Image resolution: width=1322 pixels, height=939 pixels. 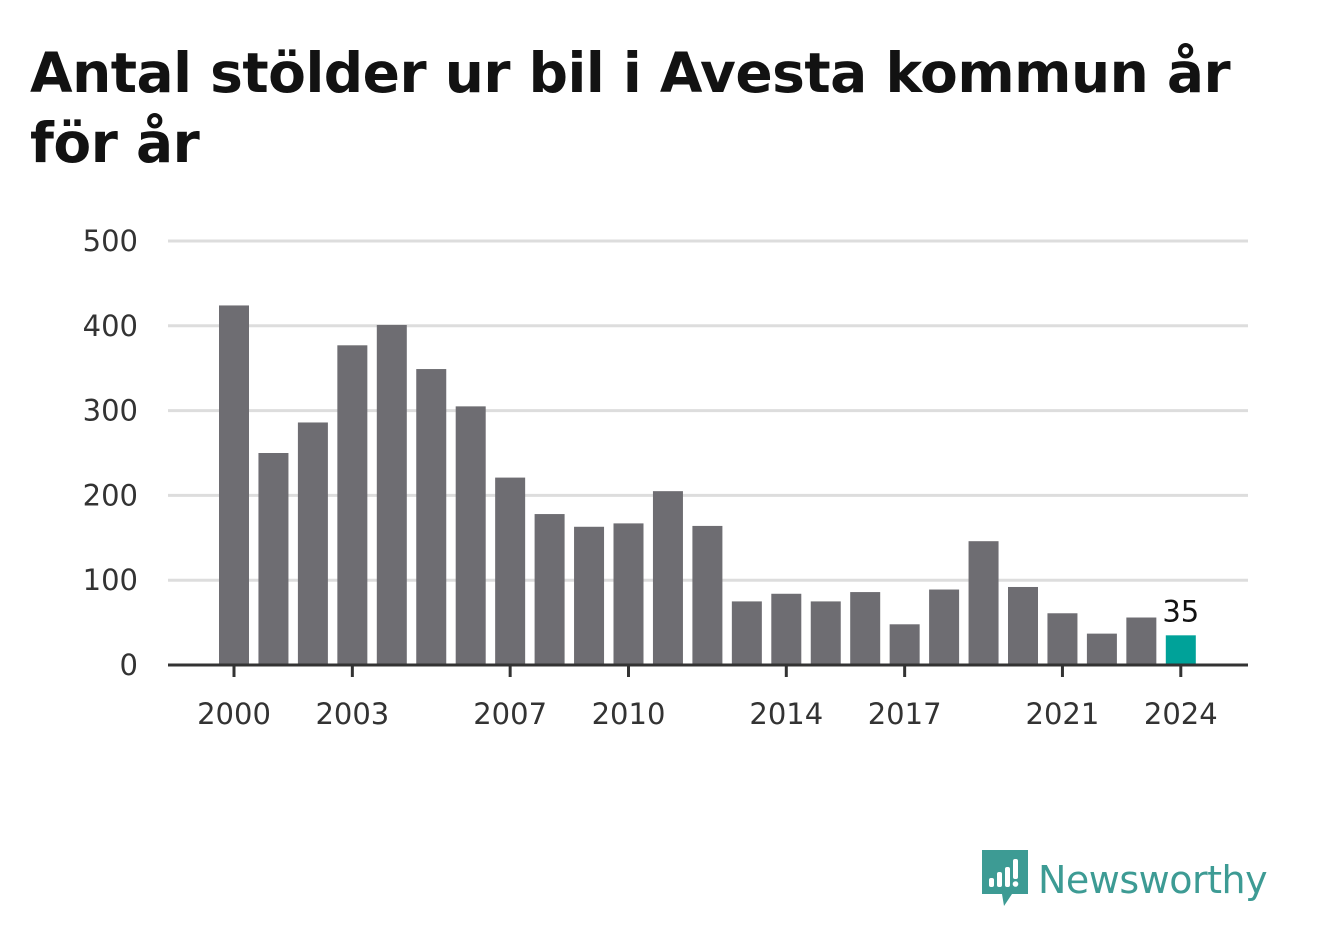 I want to click on brand-logo: Newsworthy, so click(x=1124, y=880).